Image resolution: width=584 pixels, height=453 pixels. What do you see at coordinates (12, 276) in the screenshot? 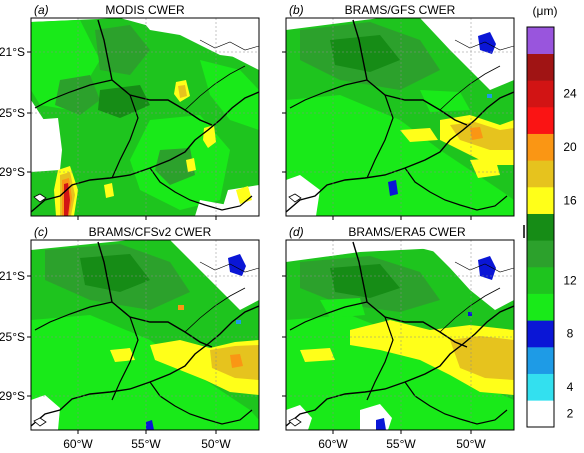
I see `panel-c-lat-21: 21°S` at bounding box center [12, 276].